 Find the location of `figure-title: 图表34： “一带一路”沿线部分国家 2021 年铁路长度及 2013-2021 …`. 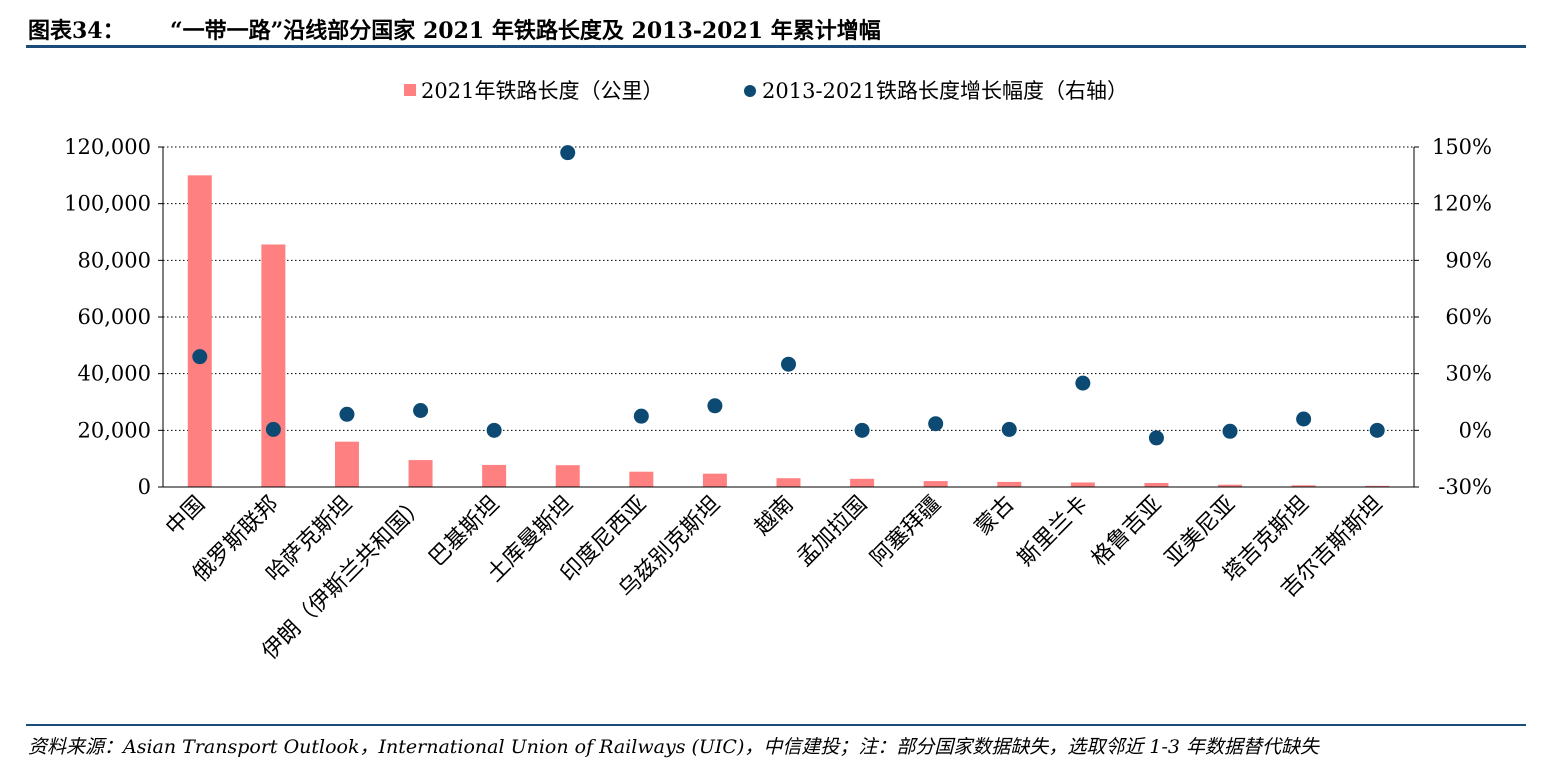

figure-title: 图表34： “一带一路”沿线部分国家 2021 年铁路长度及 2013-2021 … is located at coordinates (454, 29).